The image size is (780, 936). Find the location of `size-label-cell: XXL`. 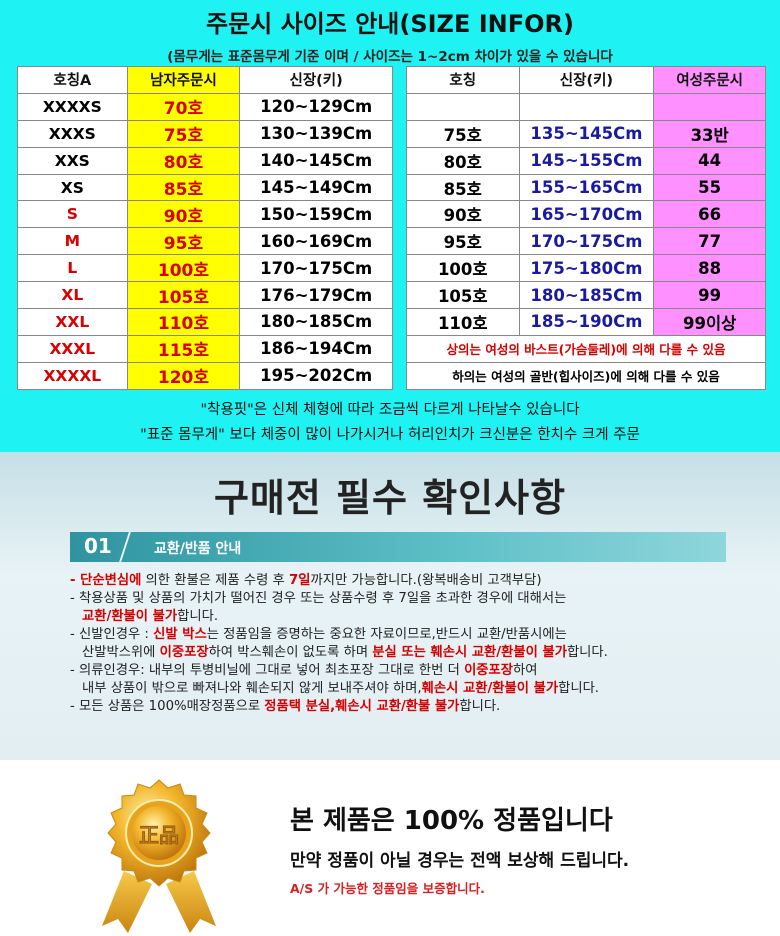

size-label-cell: XXL is located at coordinates (72, 322).